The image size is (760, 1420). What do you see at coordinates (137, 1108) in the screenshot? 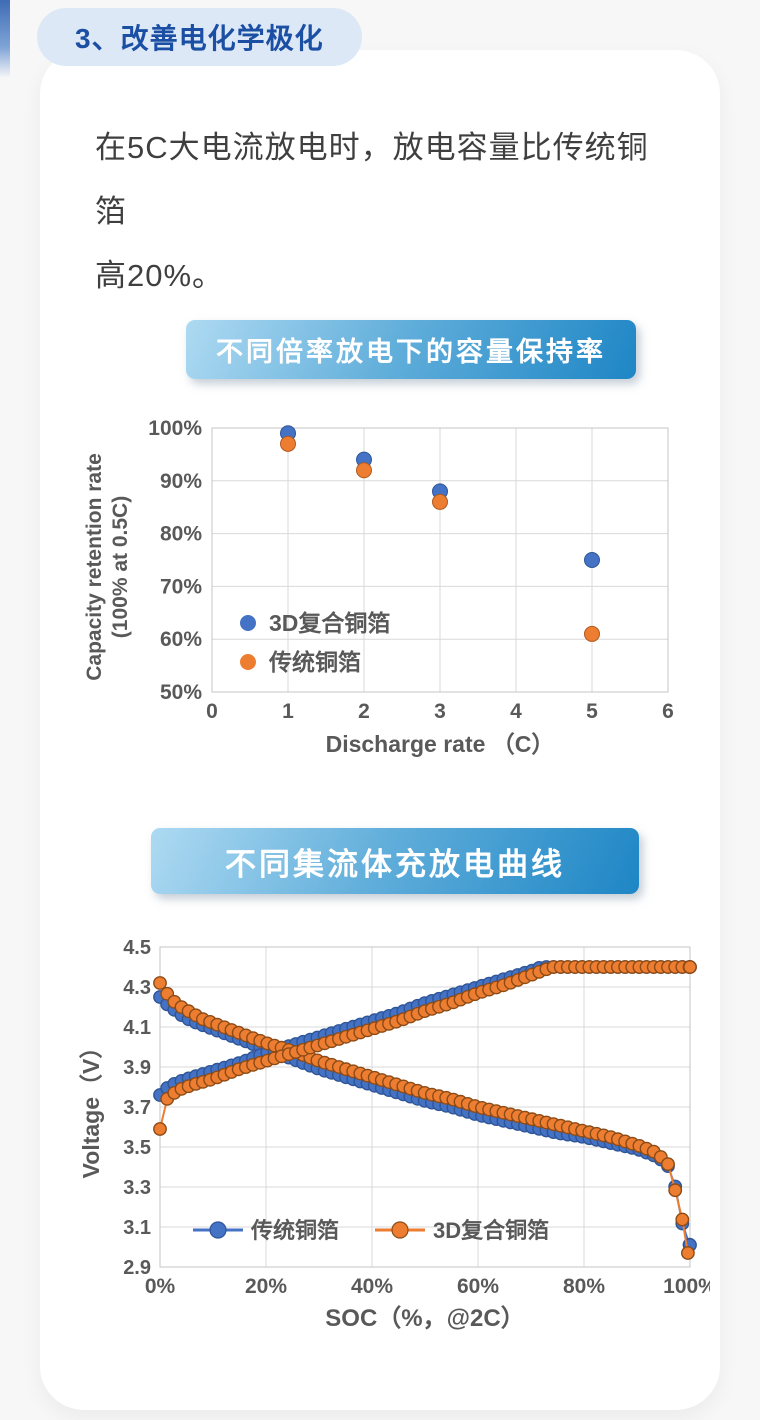
I see `y-tick-label: 3.7` at bounding box center [137, 1108].